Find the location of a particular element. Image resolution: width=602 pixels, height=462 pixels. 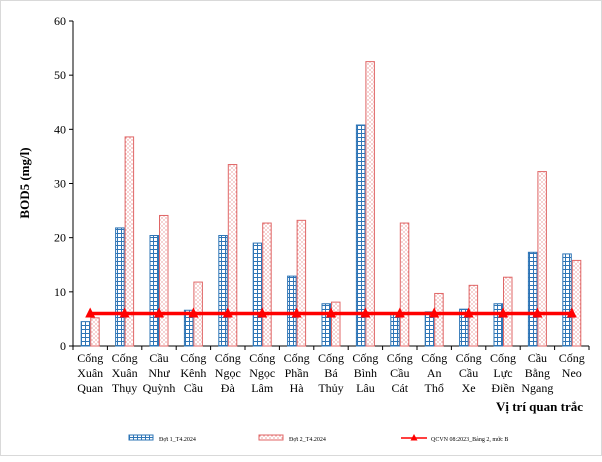

category-label: Thụy is located at coordinates (124, 388).